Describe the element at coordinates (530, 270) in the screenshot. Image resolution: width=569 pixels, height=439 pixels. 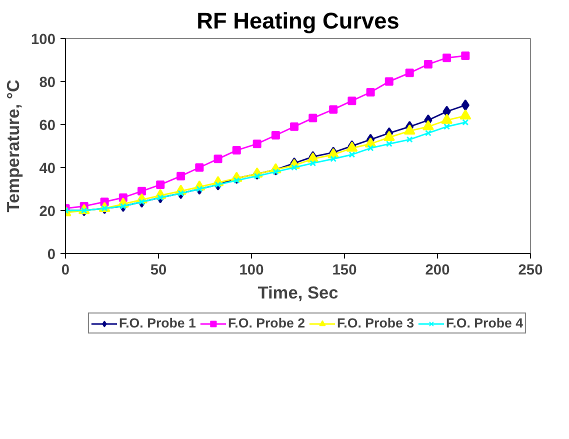
I see `x-tick-label: 250` at that location.